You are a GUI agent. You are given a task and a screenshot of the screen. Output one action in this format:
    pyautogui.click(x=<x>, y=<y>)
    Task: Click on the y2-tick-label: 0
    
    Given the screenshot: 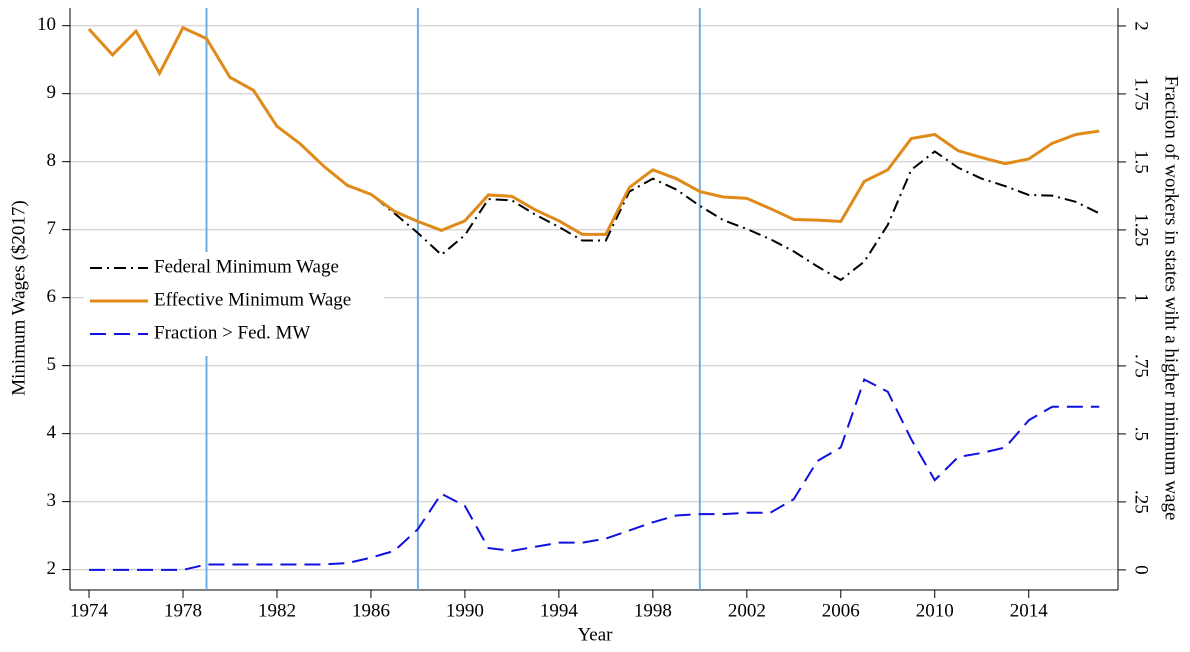 What is the action you would take?
    pyautogui.click(x=1141, y=570)
    